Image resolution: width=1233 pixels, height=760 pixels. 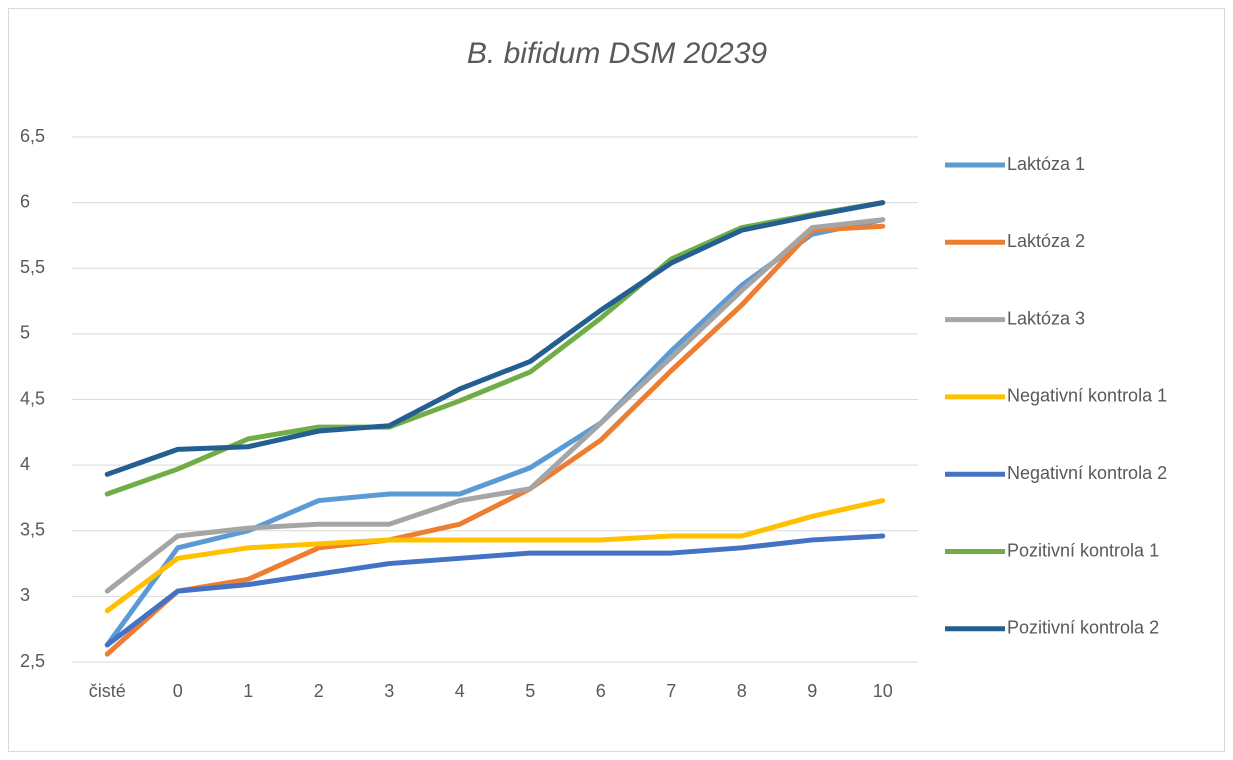 What do you see at coordinates (32, 530) in the screenshot?
I see `y-tick-label: 3,5` at bounding box center [32, 530].